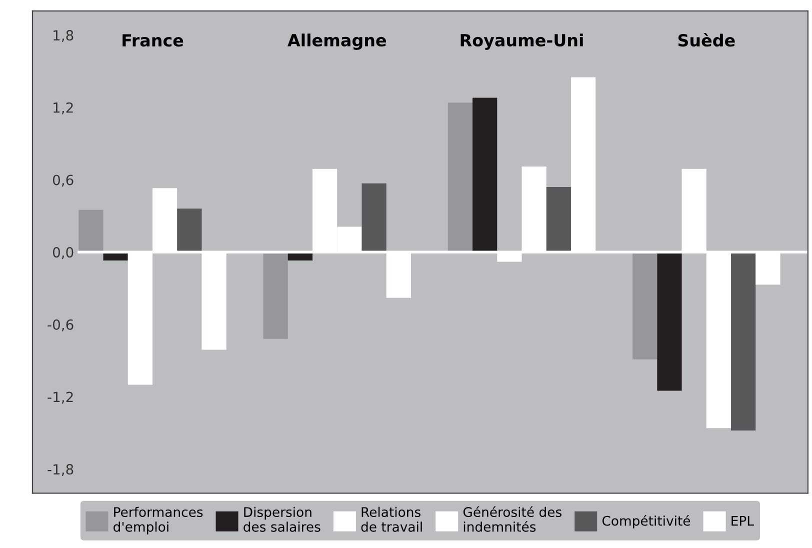  Describe the element at coordinates (282, 519) in the screenshot. I see `legend-label: Dispersion des salaires` at that location.